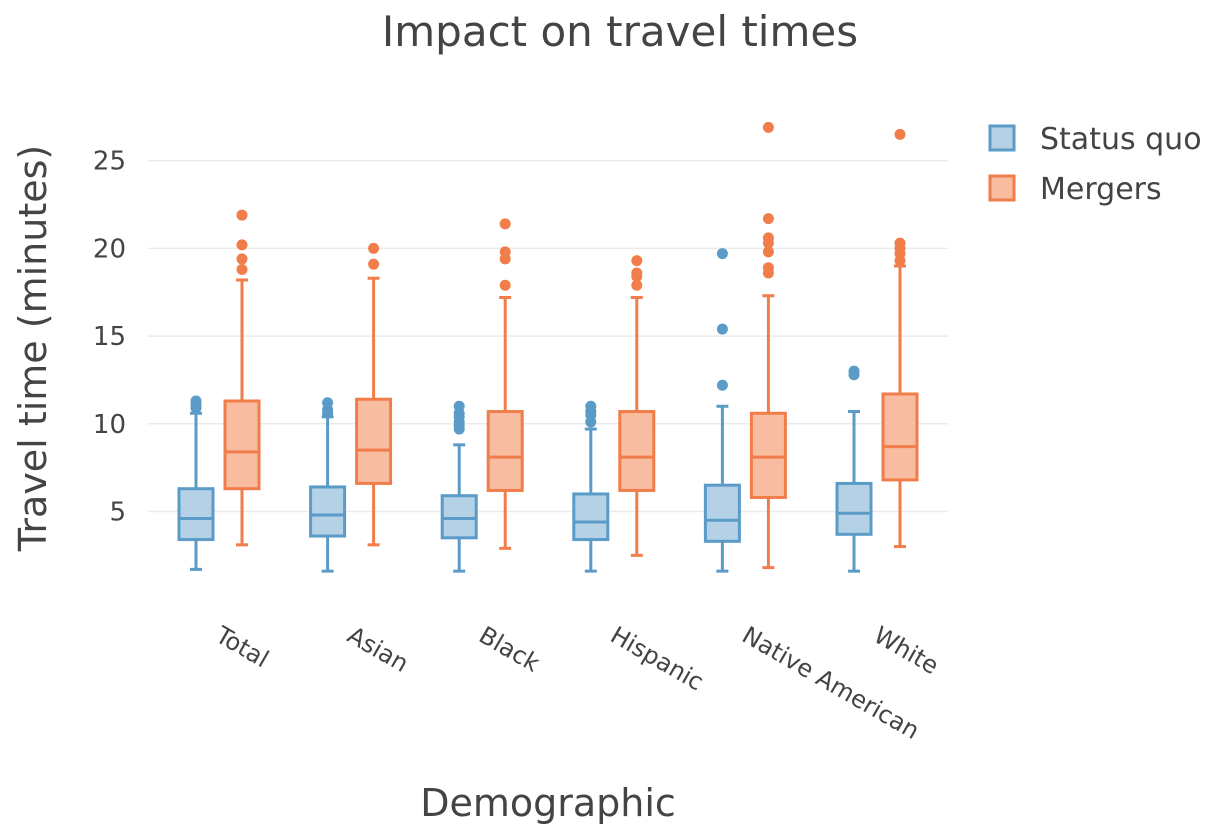  Describe the element at coordinates (1101, 189) in the screenshot. I see `legend-label: Mergers` at that location.